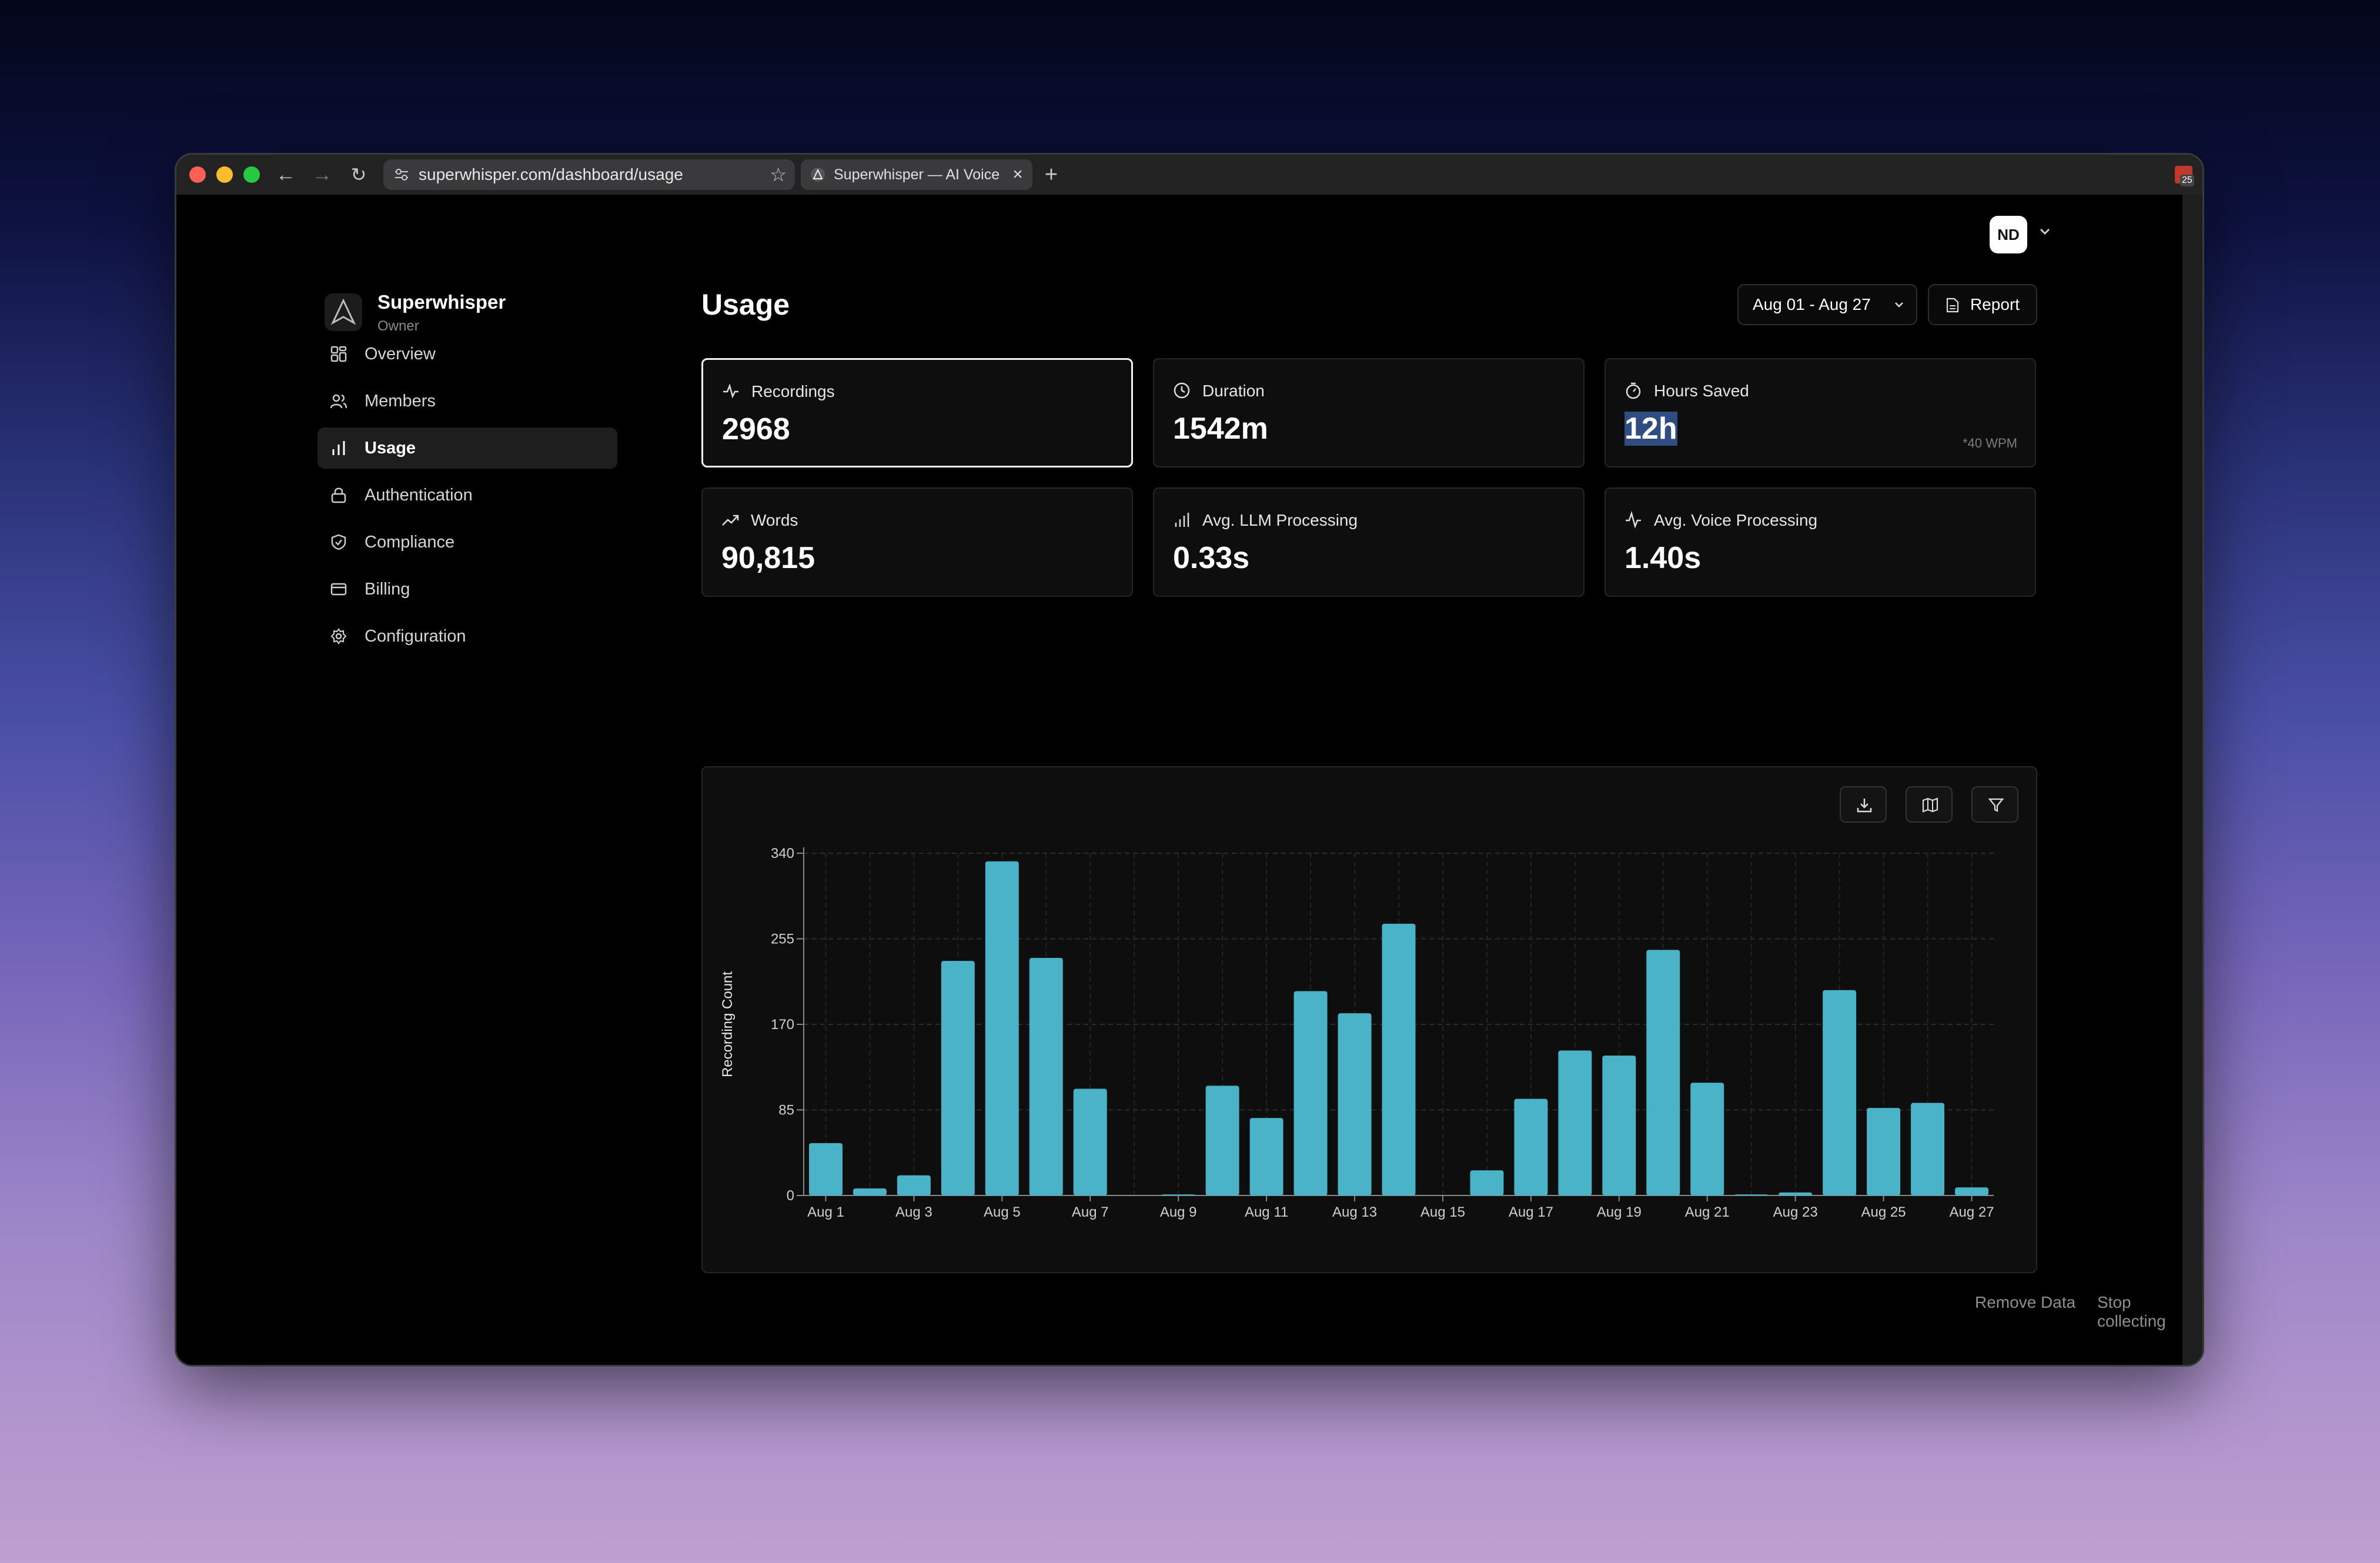 This screenshot has width=2380, height=1563. Describe the element at coordinates (774, 520) in the screenshot. I see `stat-label: Words` at that location.